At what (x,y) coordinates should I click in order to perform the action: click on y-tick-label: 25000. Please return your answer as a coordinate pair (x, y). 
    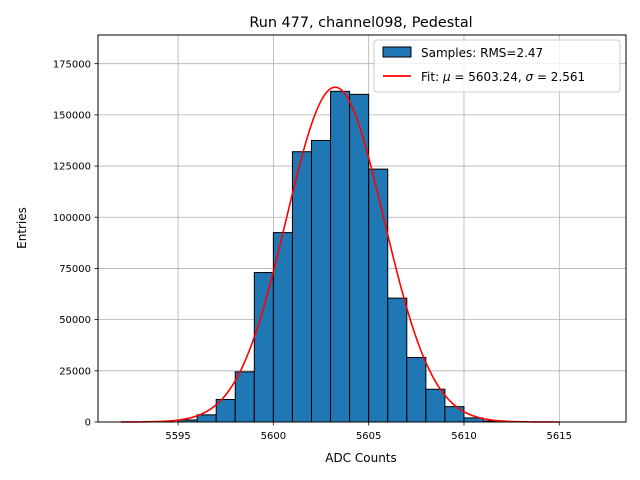
    Looking at the image, I should click on (75, 371).